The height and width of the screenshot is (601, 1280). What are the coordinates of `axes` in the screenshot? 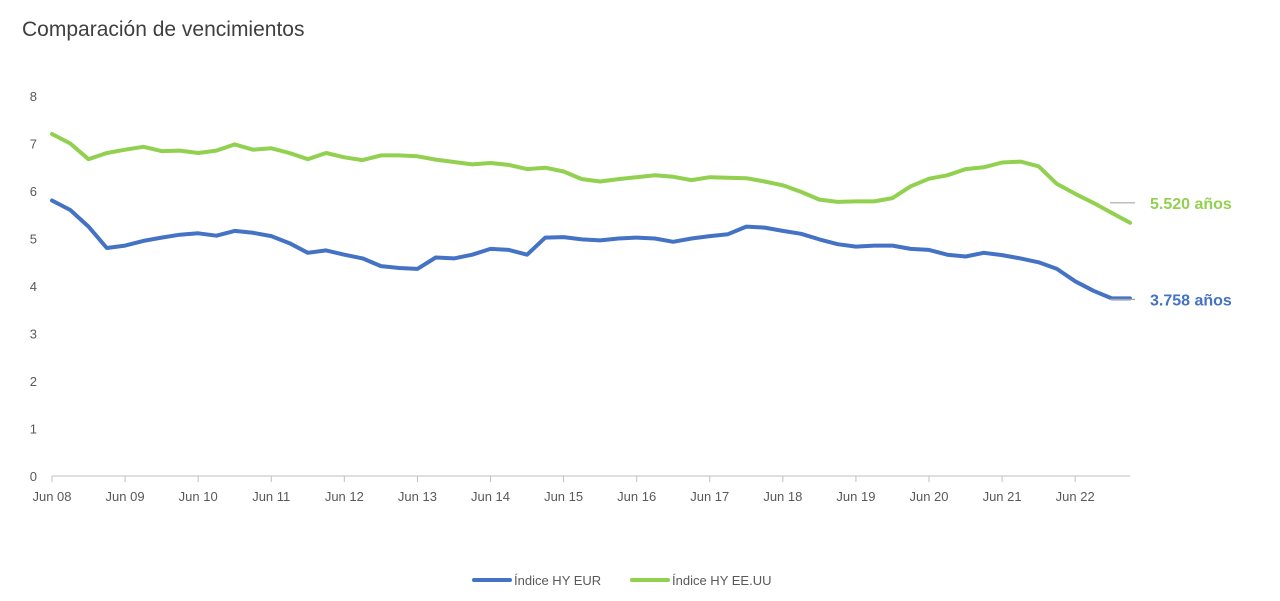 It's located at (590, 478).